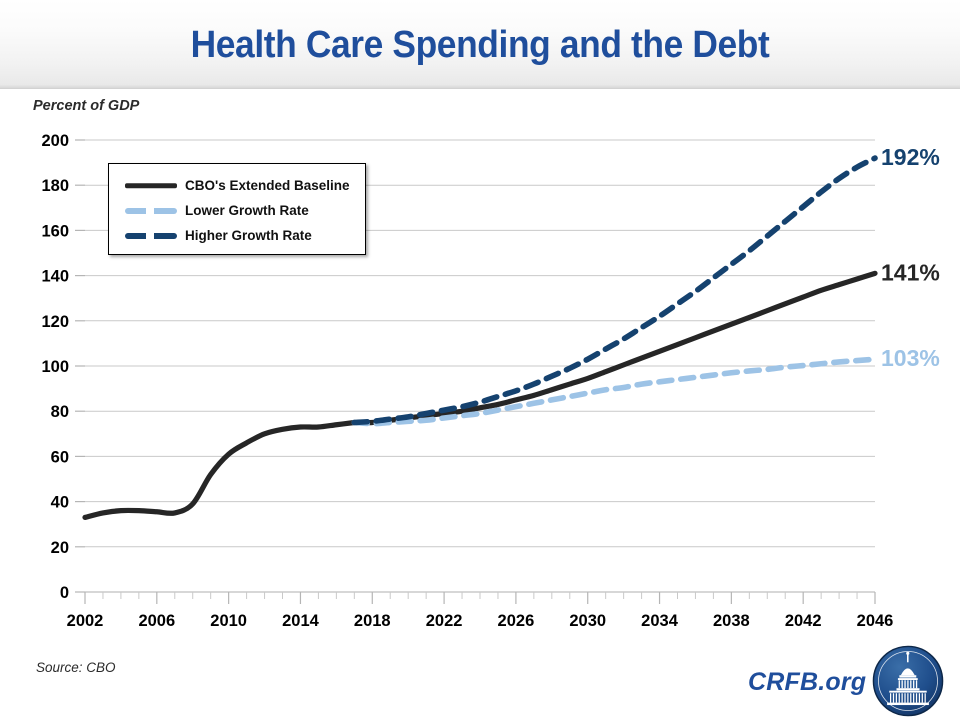 The width and height of the screenshot is (960, 720). Describe the element at coordinates (267, 185) in the screenshot. I see `legend-label-baseline: CBO's Extended Baseline` at that location.